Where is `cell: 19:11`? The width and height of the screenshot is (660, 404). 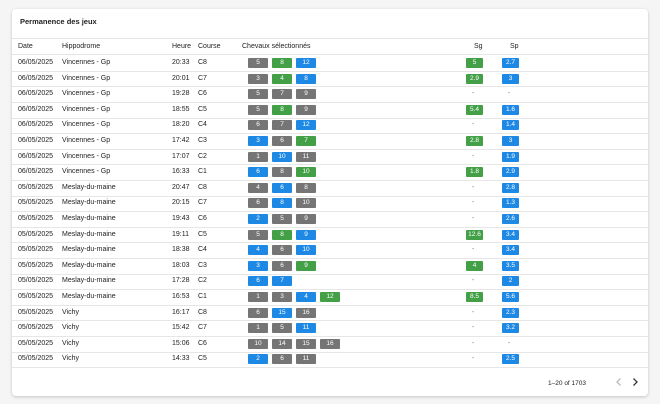
cell: 19:11 is located at coordinates (180, 234).